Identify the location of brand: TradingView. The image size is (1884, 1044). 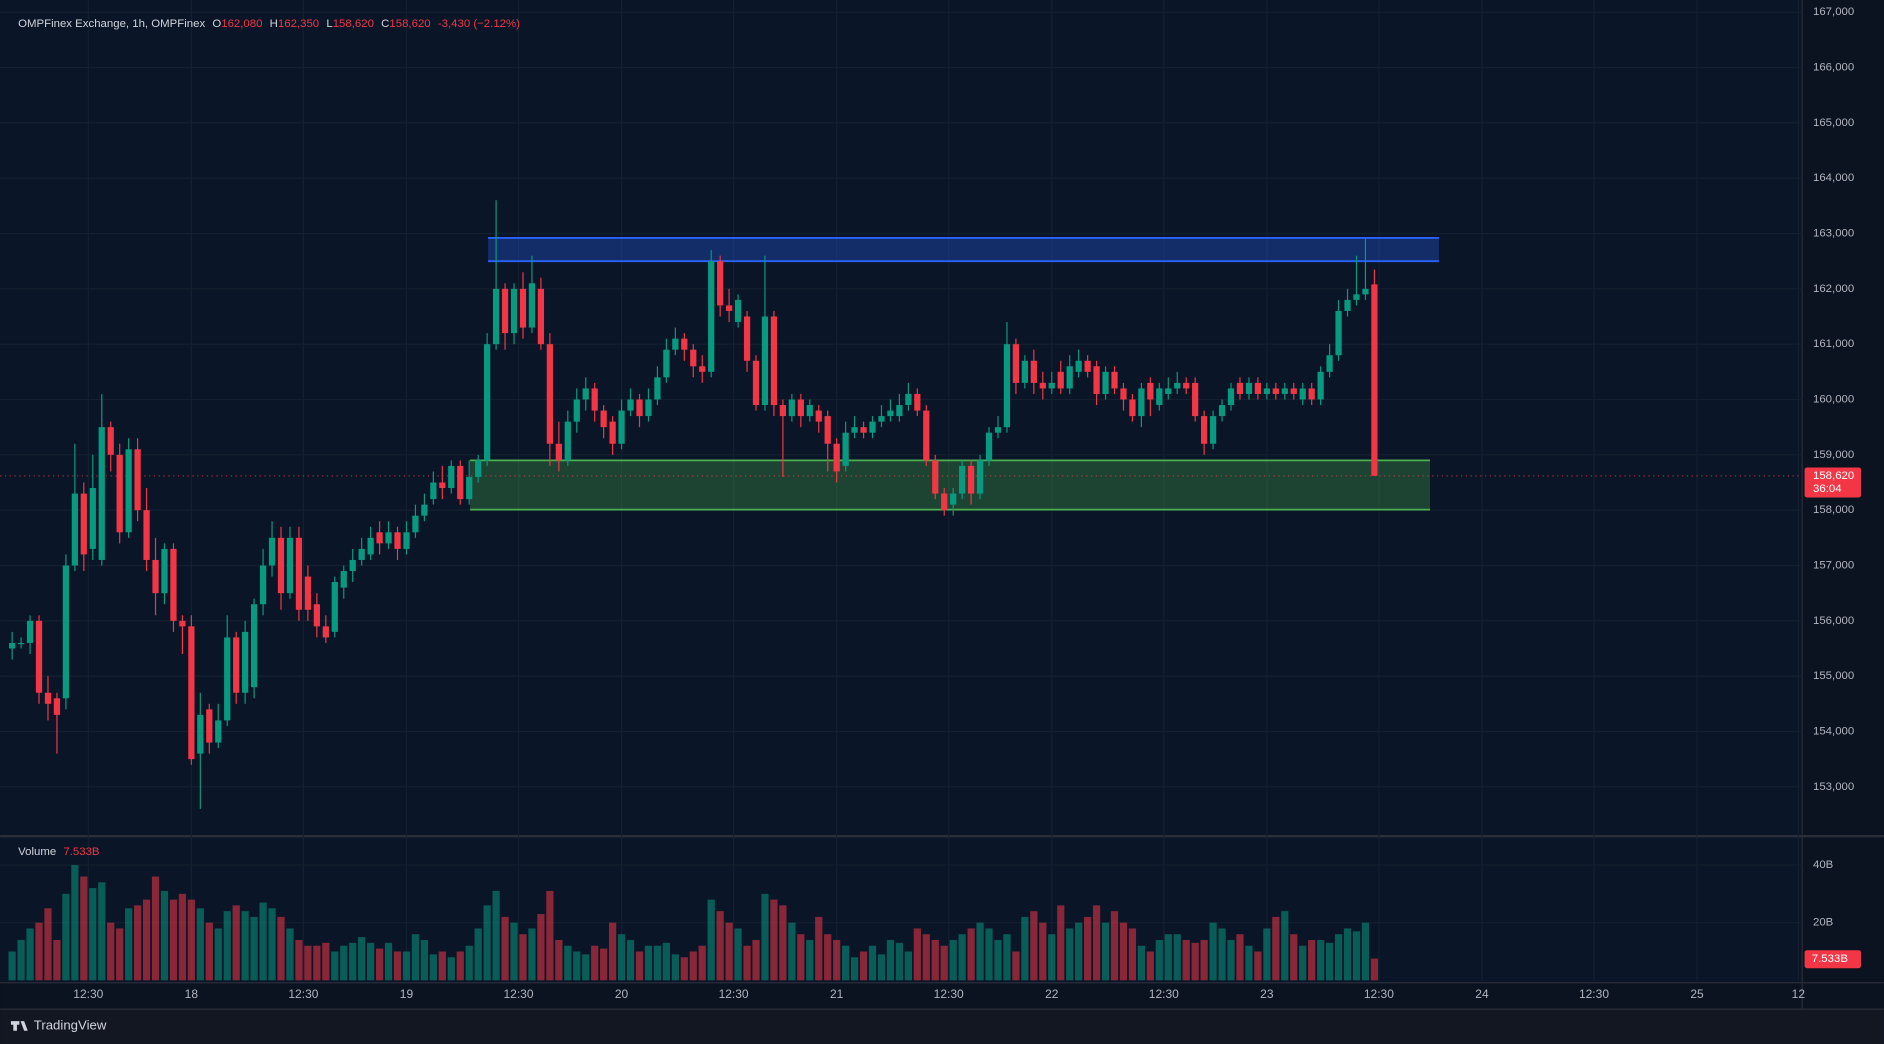
(70, 1024).